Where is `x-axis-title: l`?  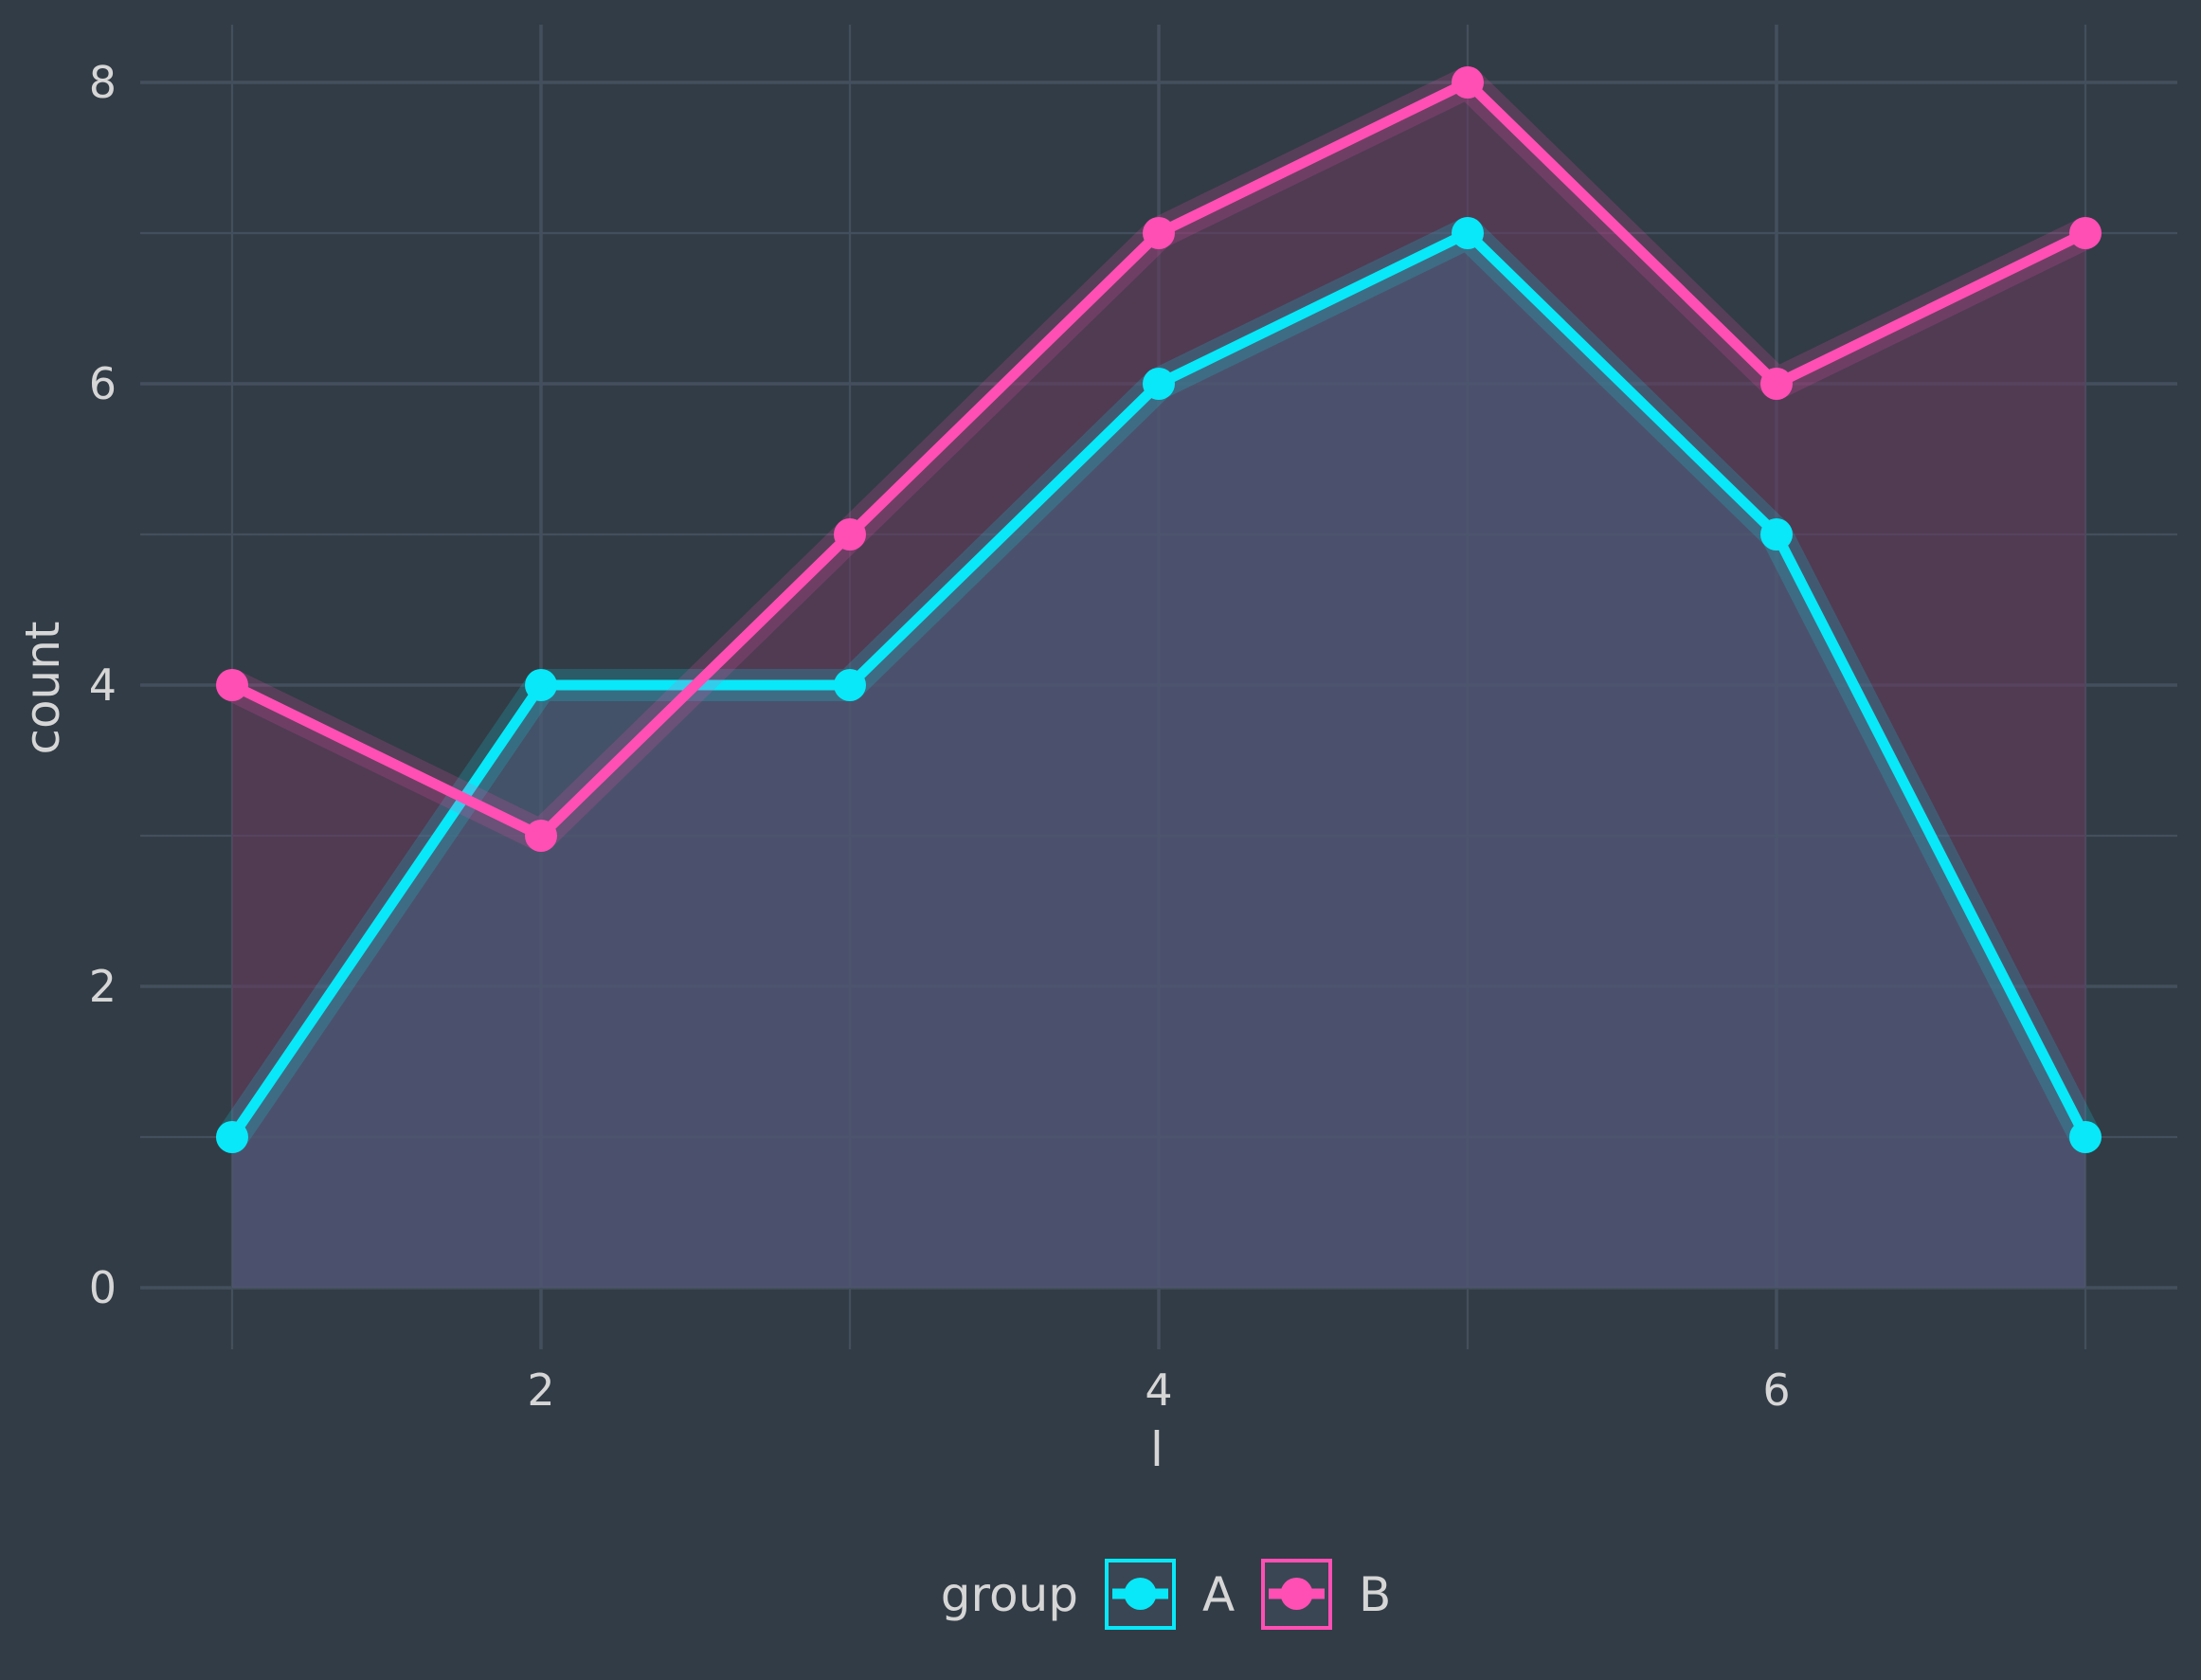 x-axis-title: l is located at coordinates (1157, 1450).